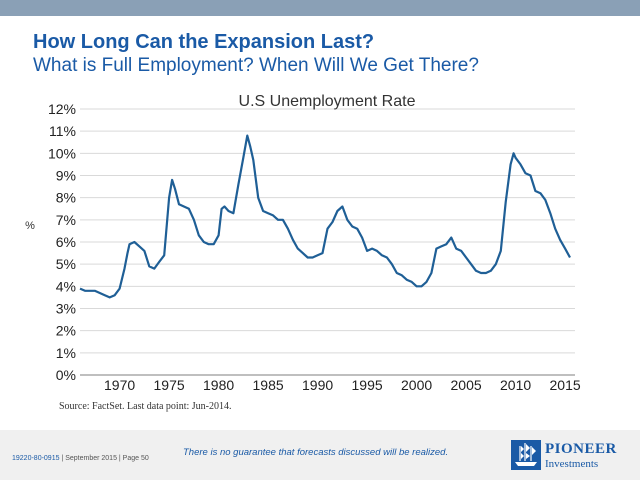 The height and width of the screenshot is (480, 640). I want to click on logo-name: PIONEER, so click(581, 449).